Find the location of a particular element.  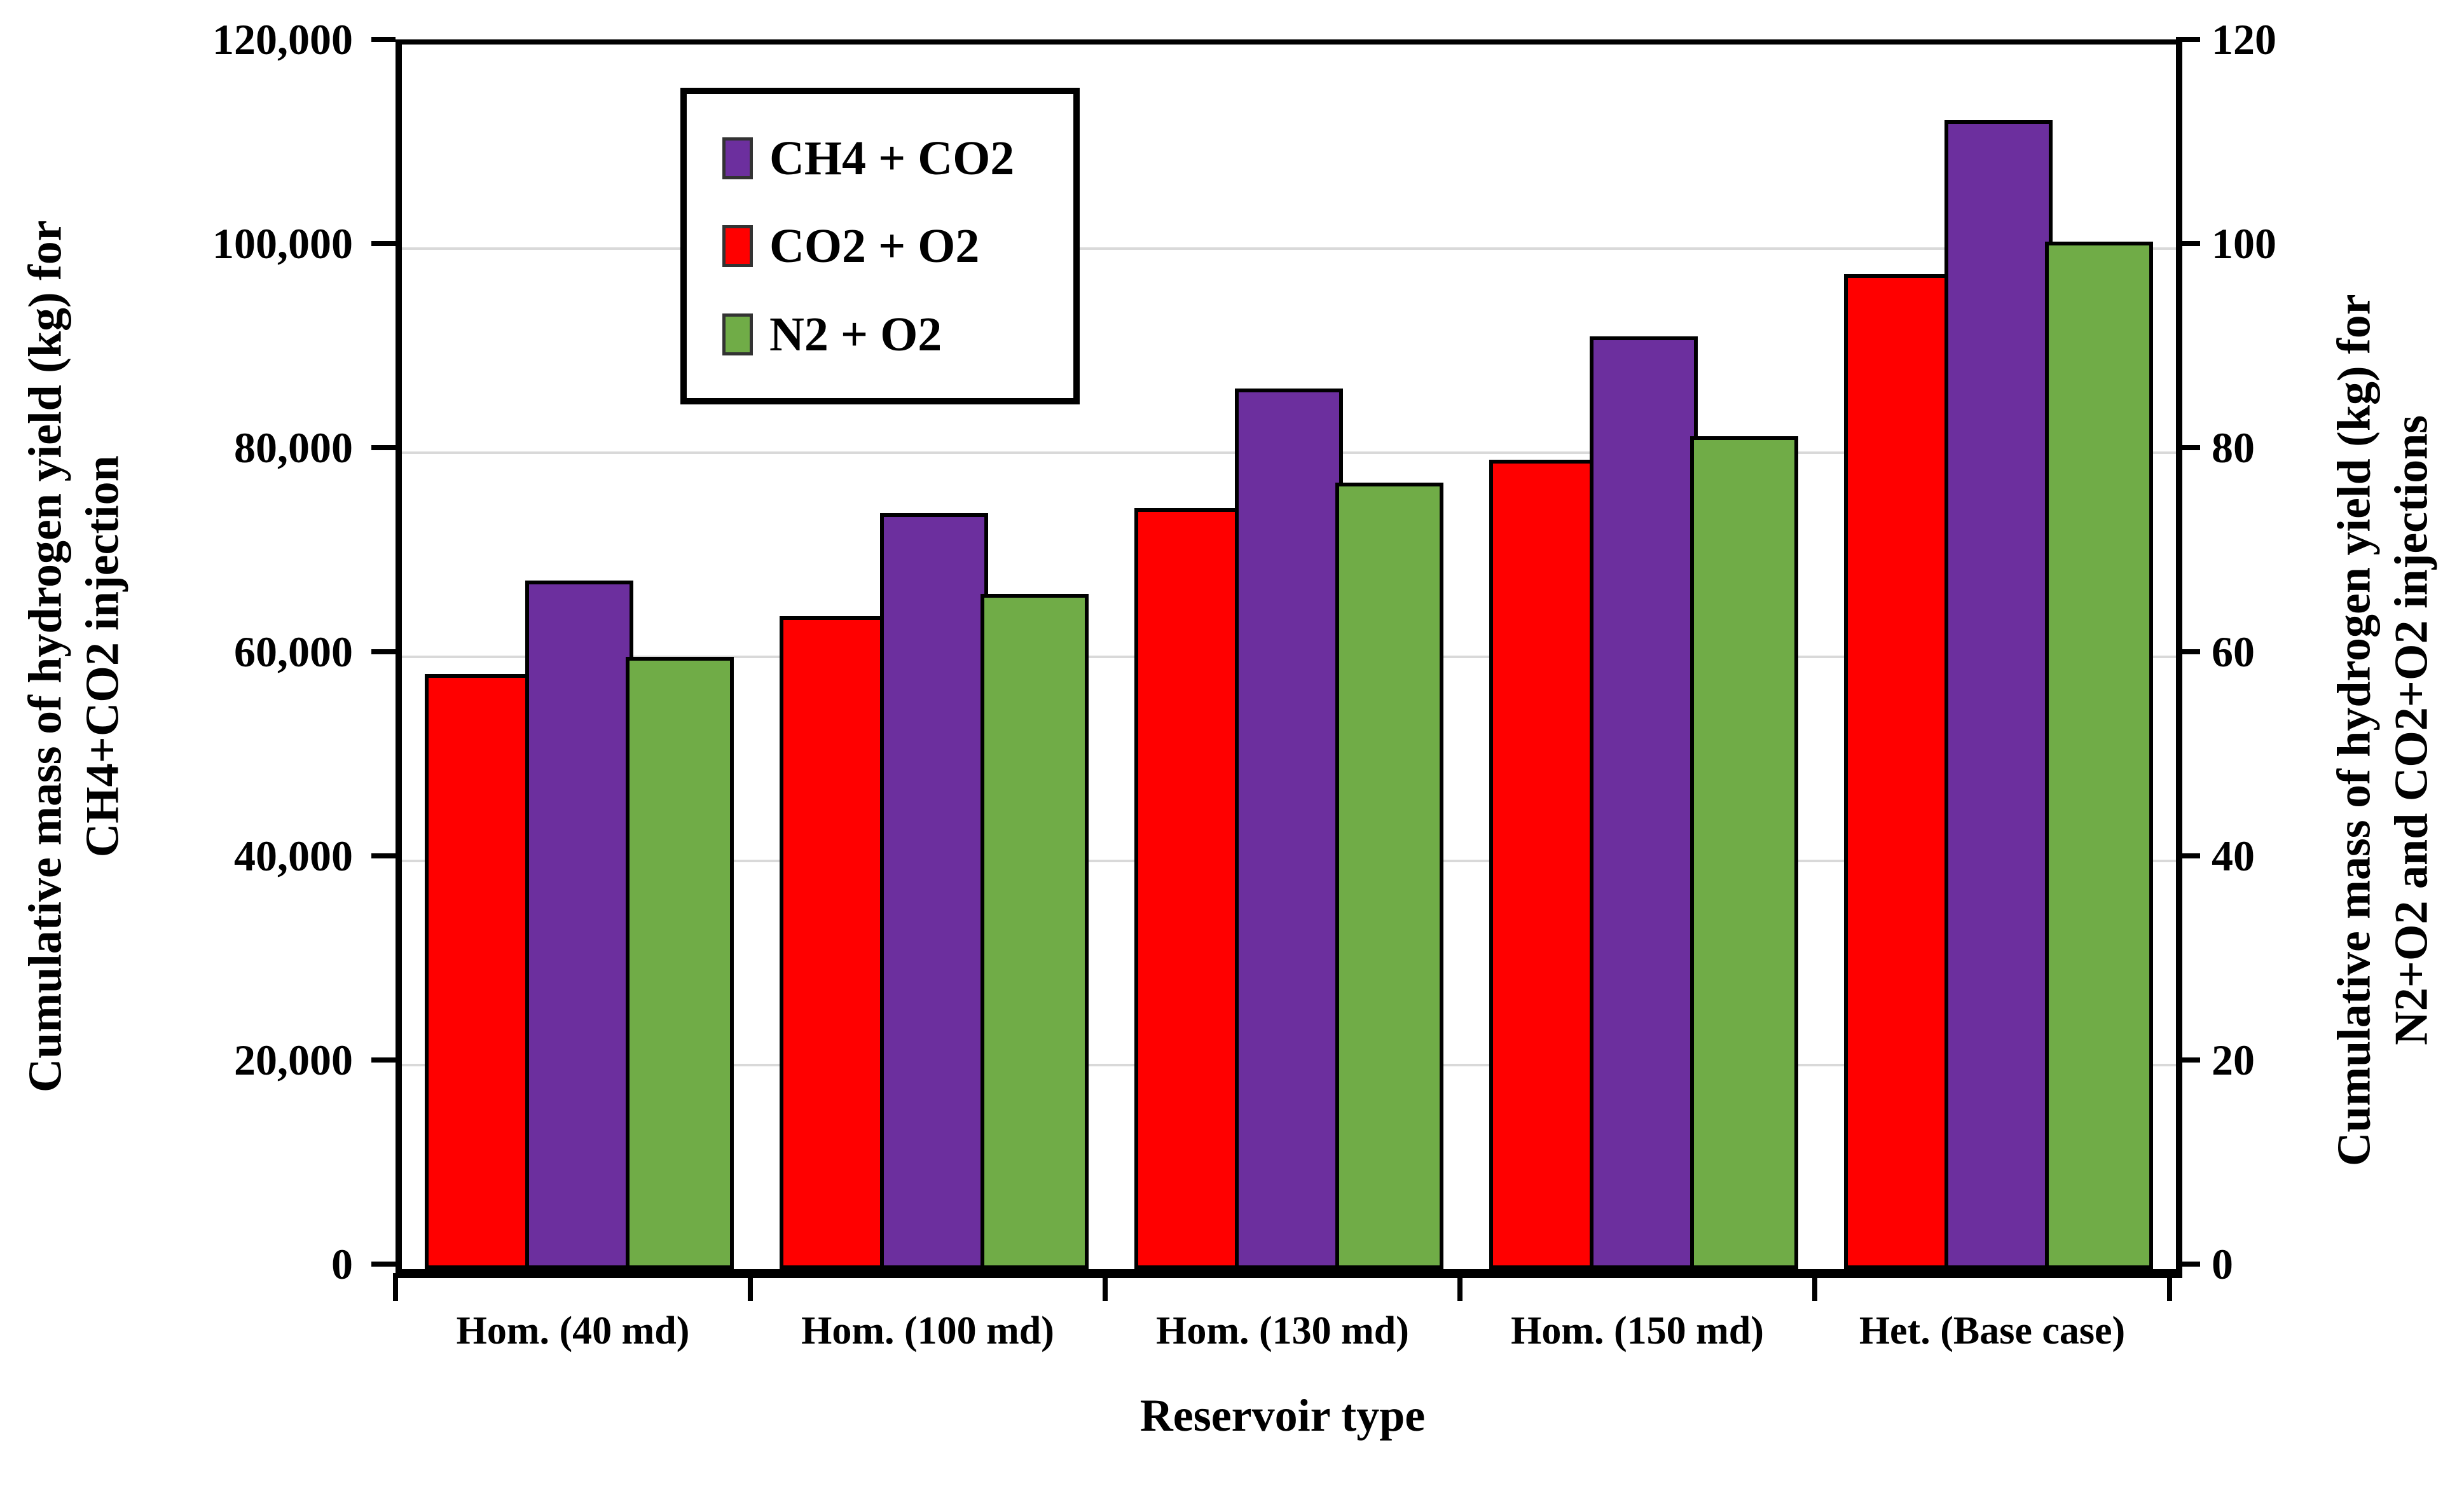

legend-swatch-ch4-co2-icon is located at coordinates (737, 158).